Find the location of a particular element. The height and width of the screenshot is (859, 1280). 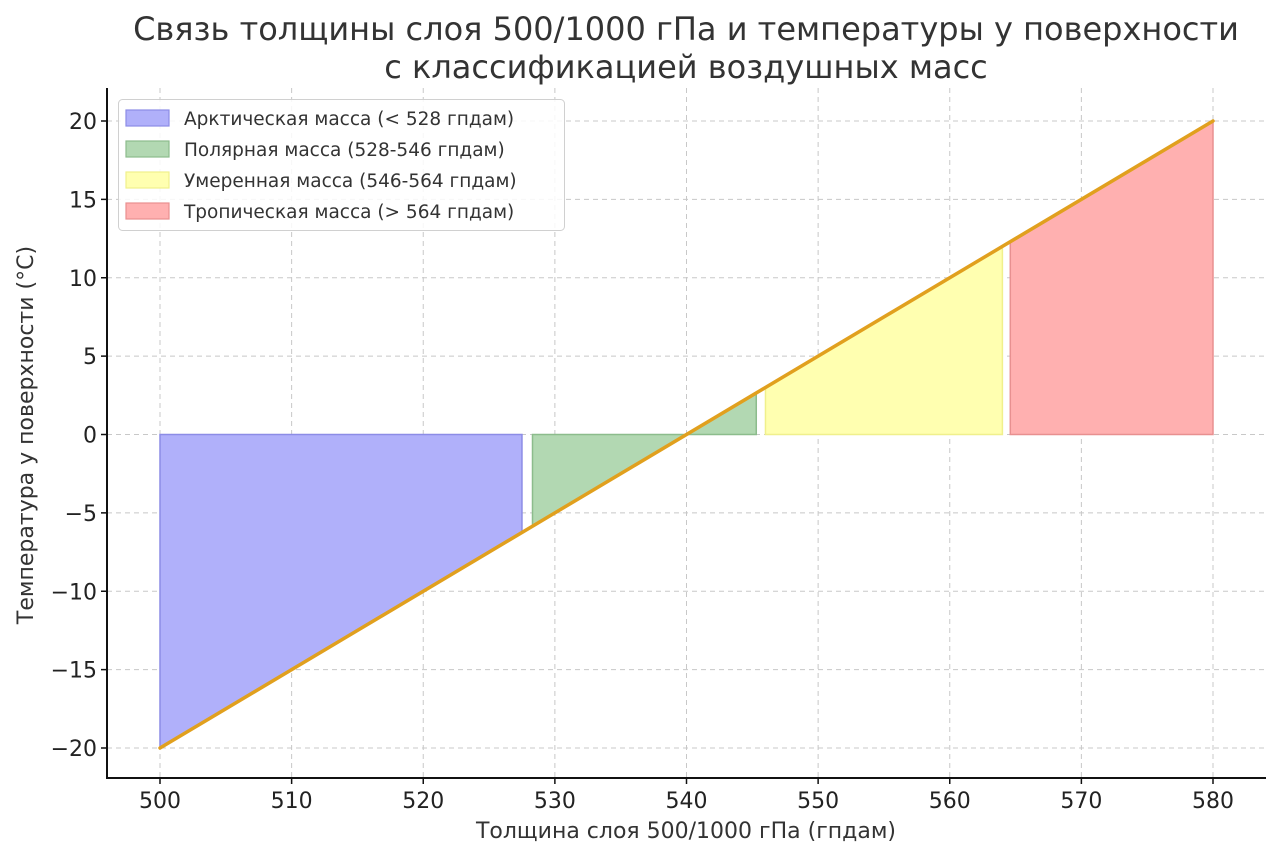

legend-label-tropical: Тропическая масса (> 564 гпдам) is located at coordinates (348, 212).